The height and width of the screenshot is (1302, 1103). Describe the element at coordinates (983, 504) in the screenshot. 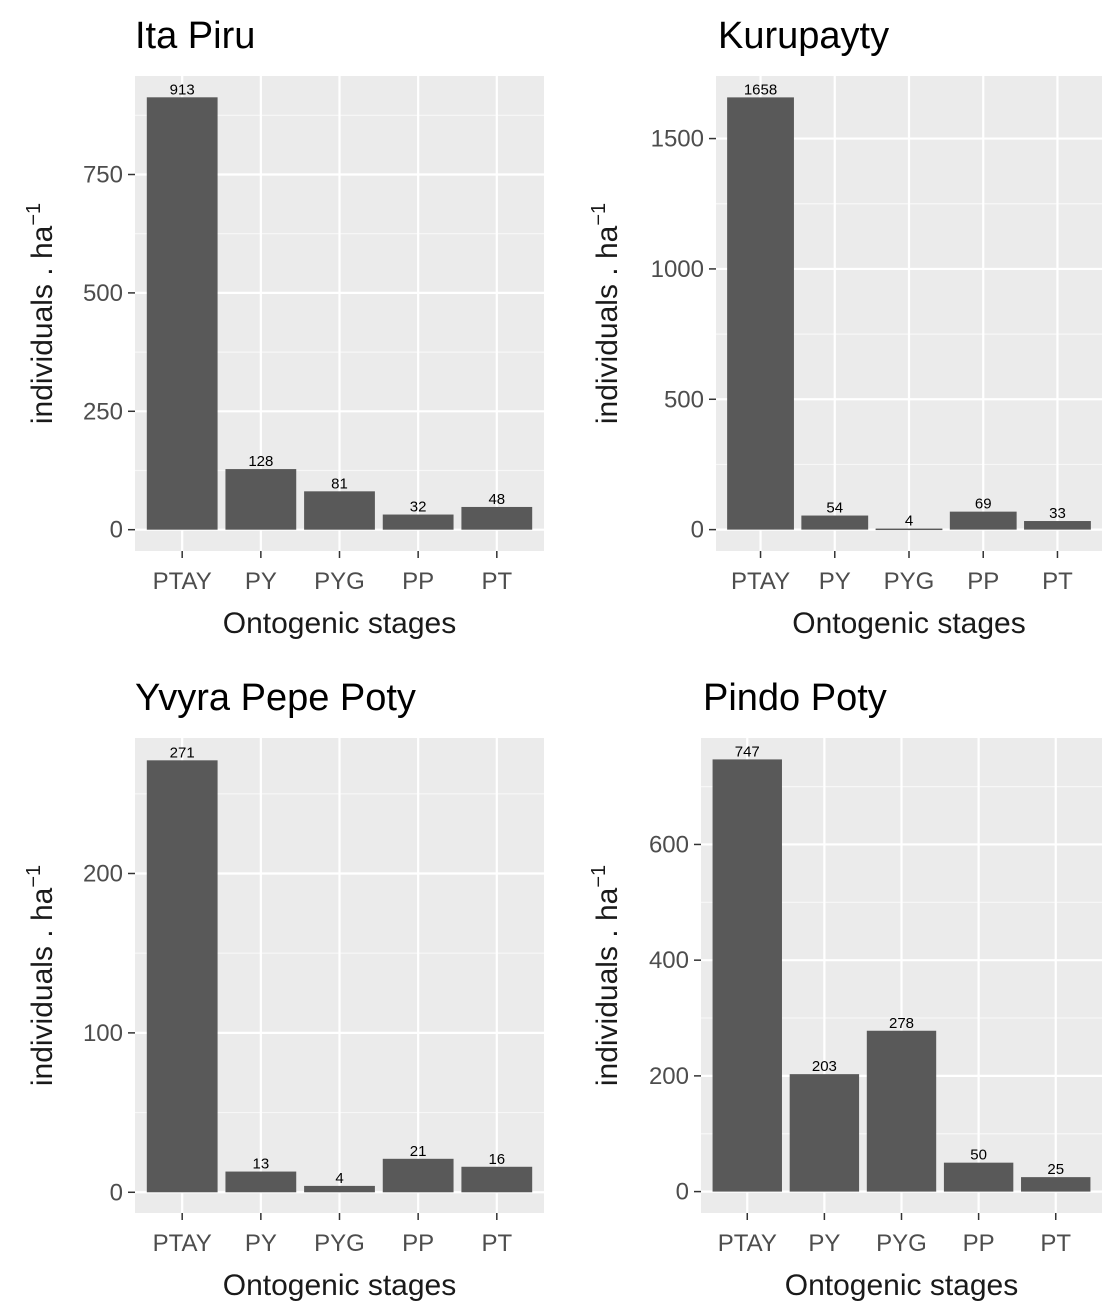

I see `data-label: 69` at that location.